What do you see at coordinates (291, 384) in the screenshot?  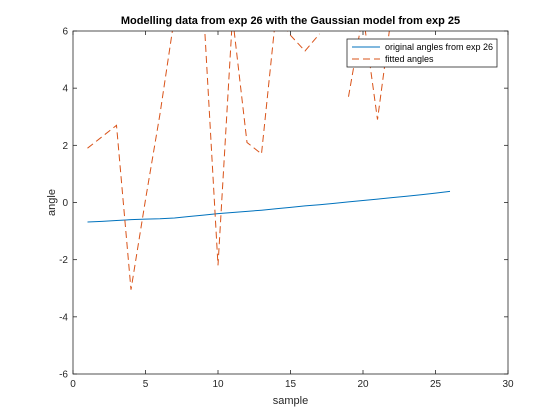 I see `x-tick-label: 15` at bounding box center [291, 384].